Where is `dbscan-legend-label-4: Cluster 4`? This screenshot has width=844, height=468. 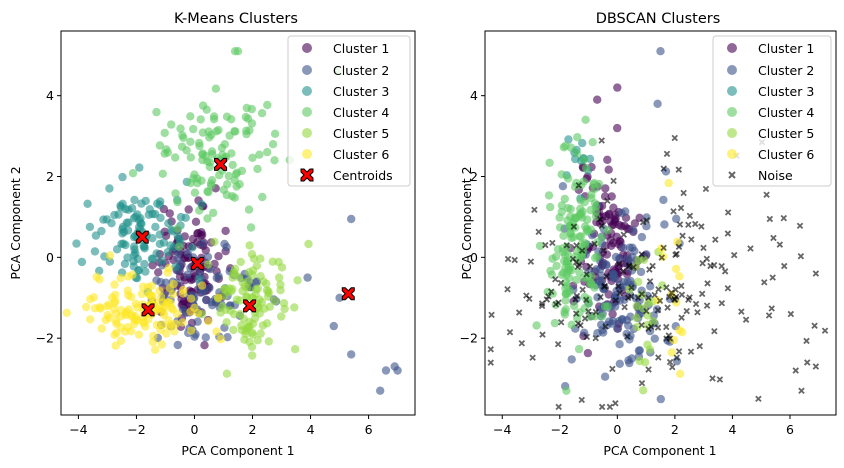
dbscan-legend-label-4: Cluster 4 is located at coordinates (786, 112).